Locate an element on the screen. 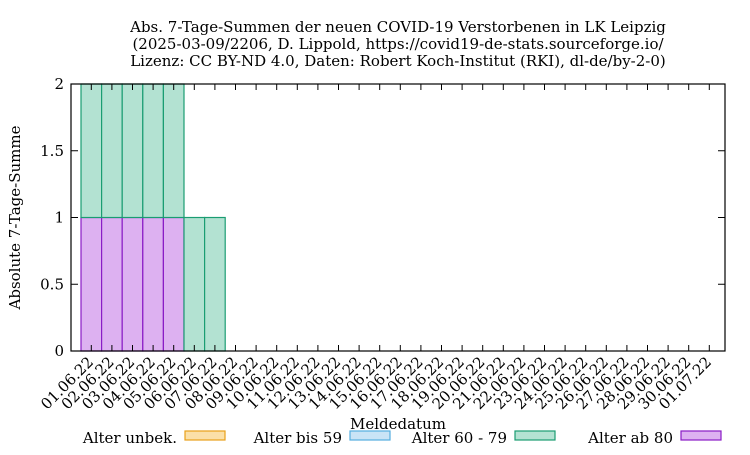  bar-alter-60-79-02.06.22 is located at coordinates (111, 151).